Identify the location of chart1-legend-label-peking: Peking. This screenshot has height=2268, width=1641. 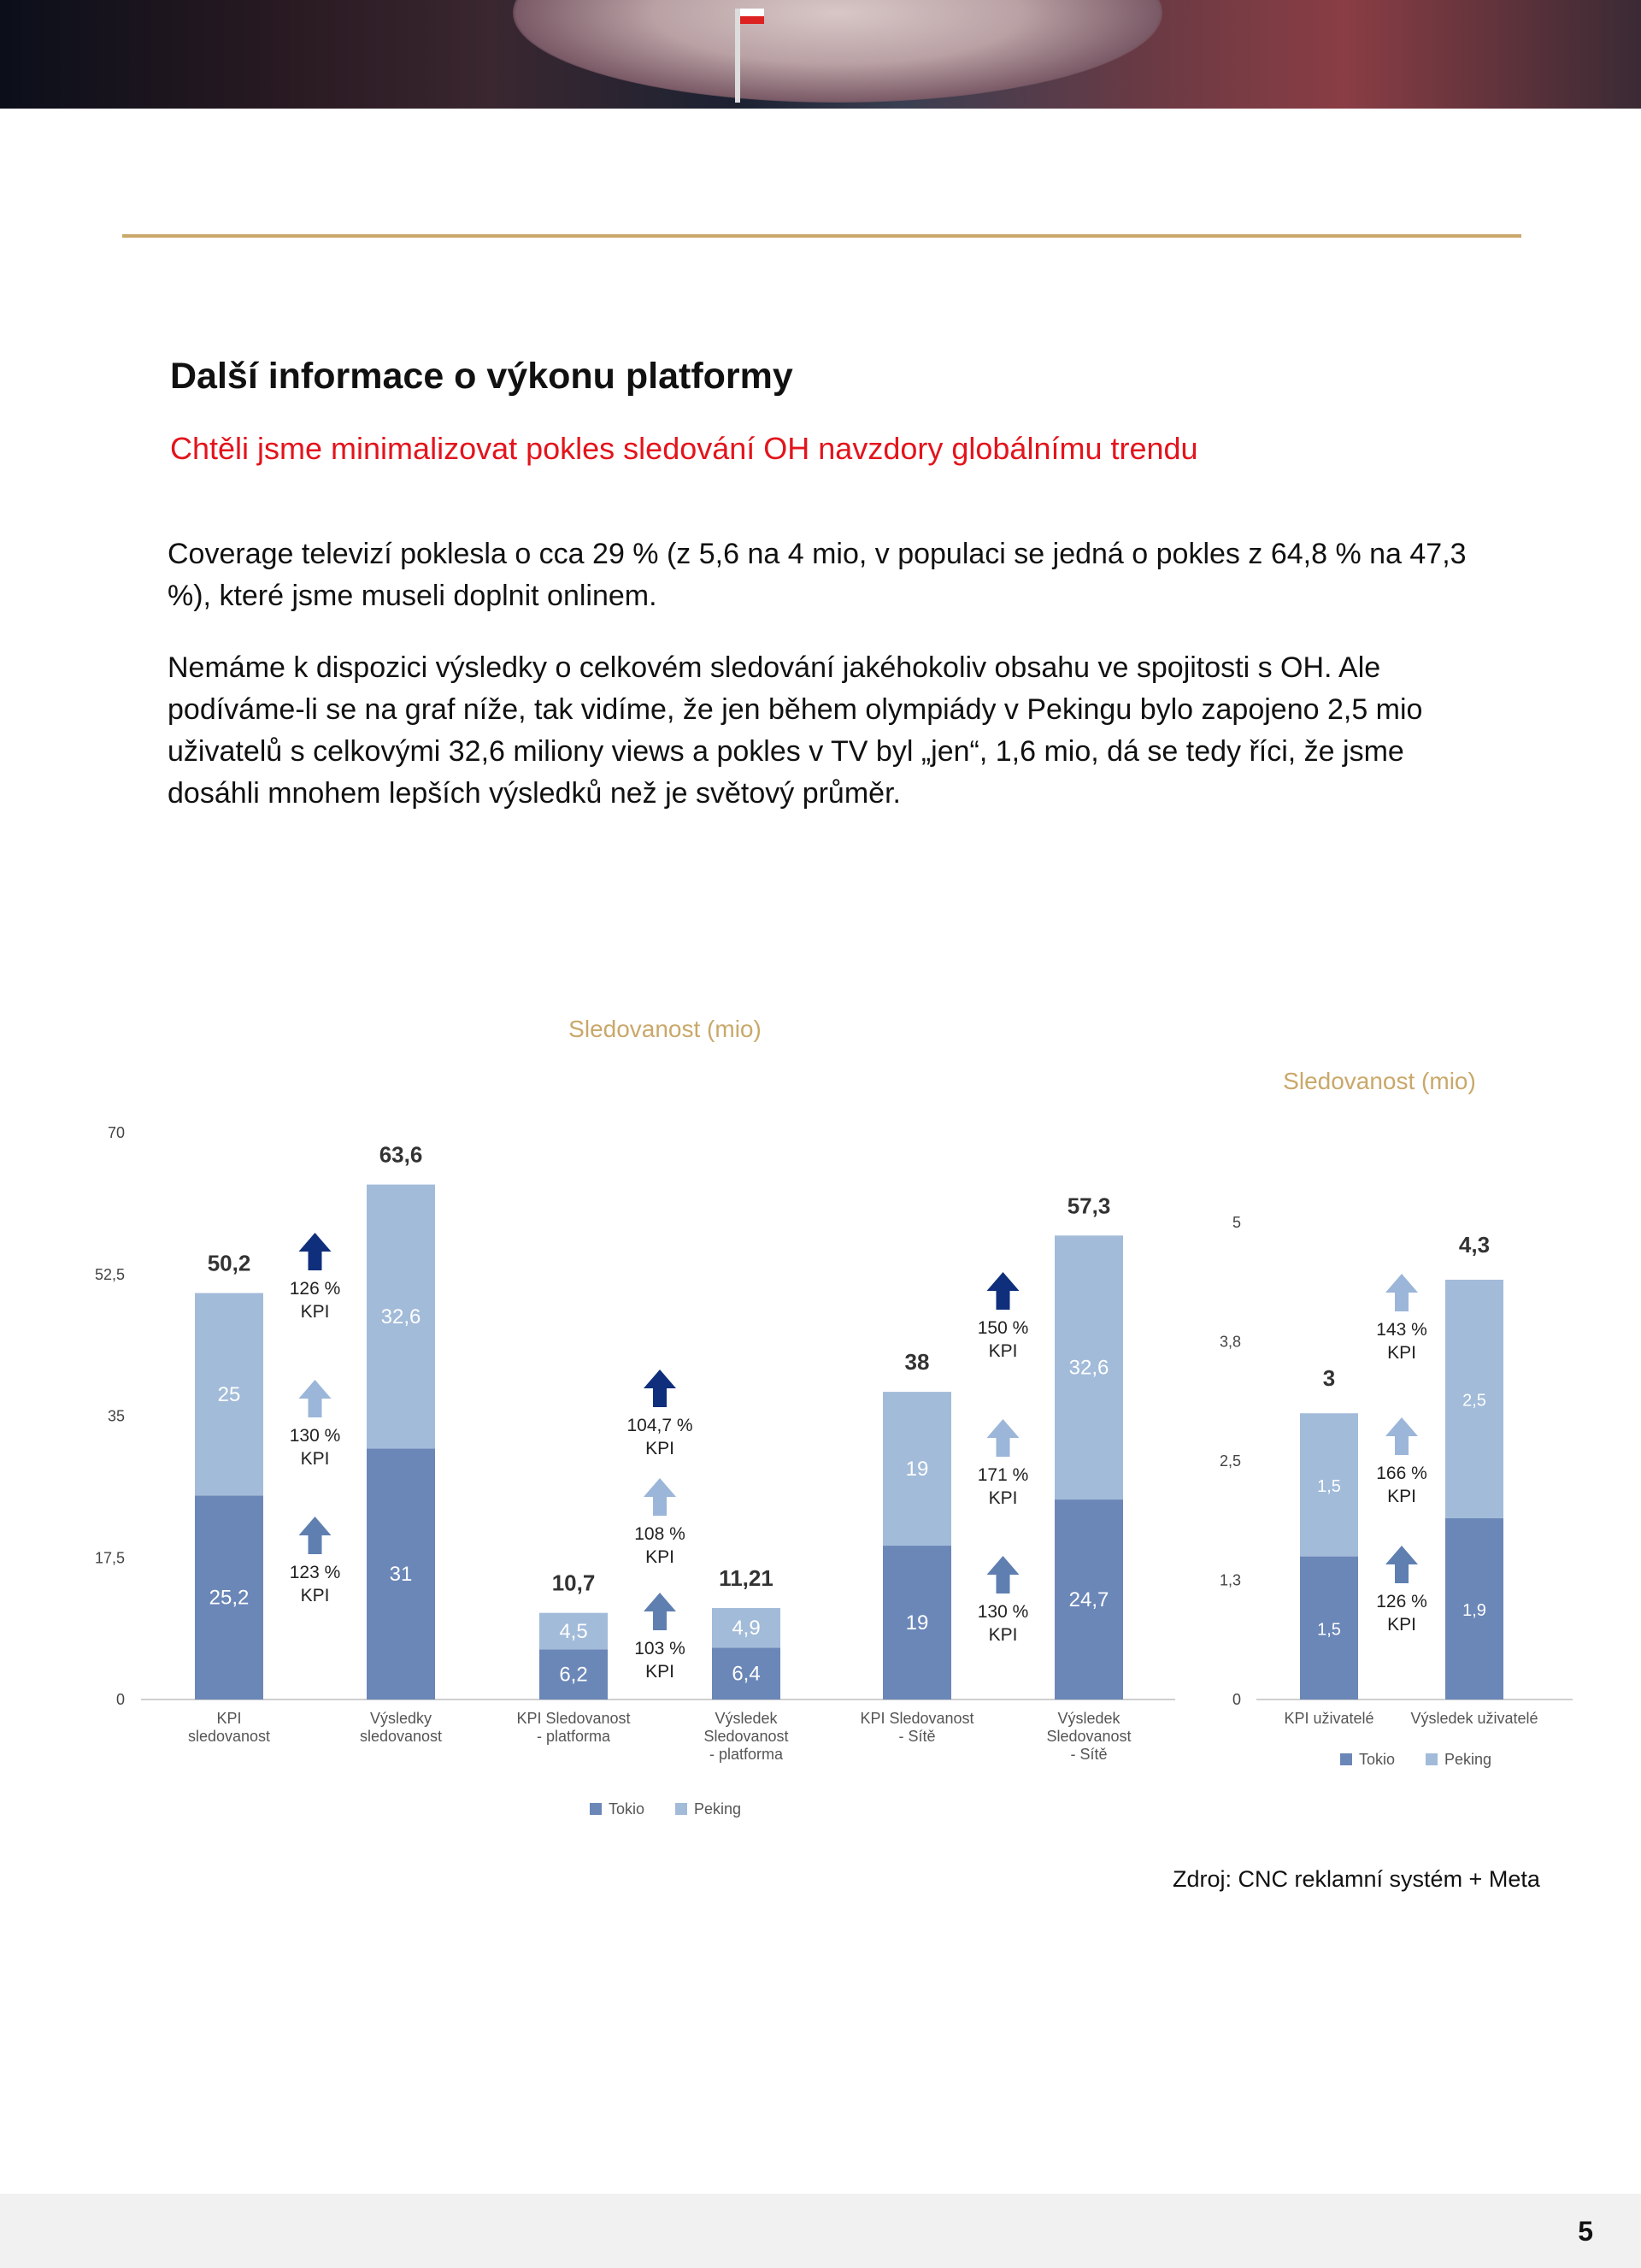
(718, 1809).